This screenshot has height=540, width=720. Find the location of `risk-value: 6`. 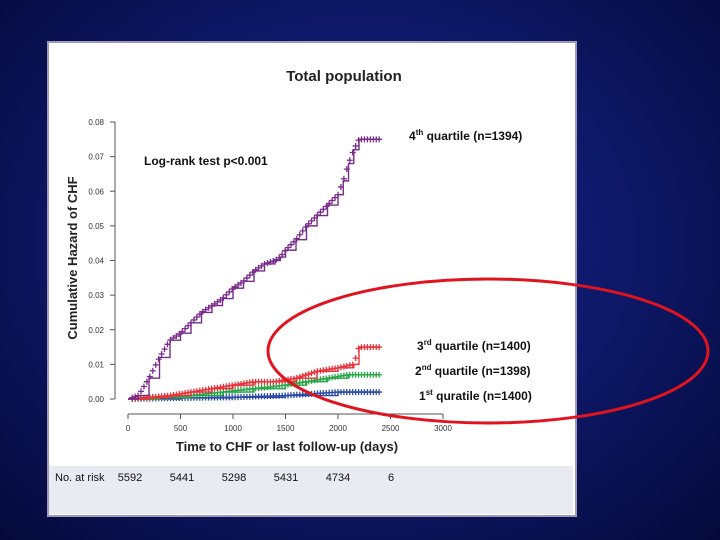

risk-value: 6 is located at coordinates (391, 478).